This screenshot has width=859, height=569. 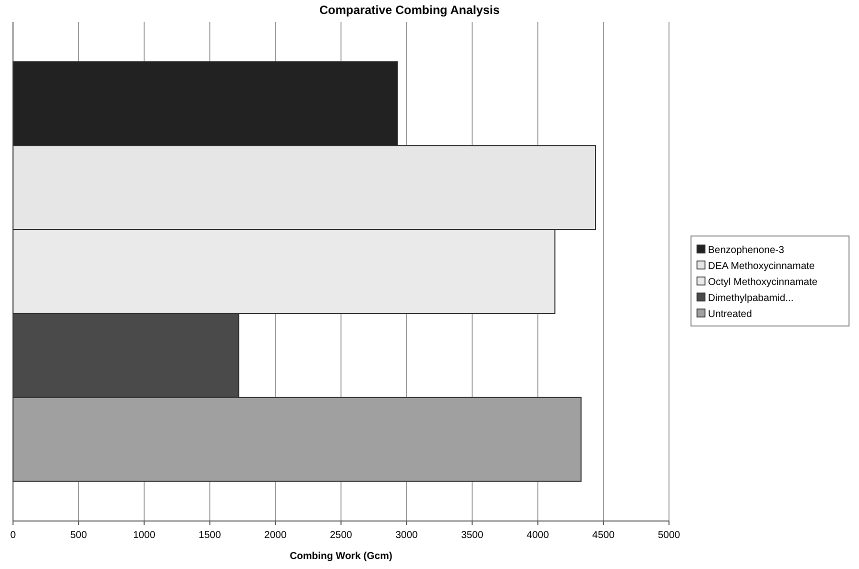 I want to click on x-axis-title: Combing Work (Gcm), so click(x=341, y=556).